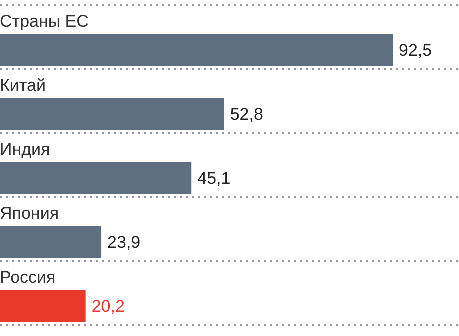 This screenshot has height=336, width=459. I want to click on data-label: 20,2, so click(108, 306).